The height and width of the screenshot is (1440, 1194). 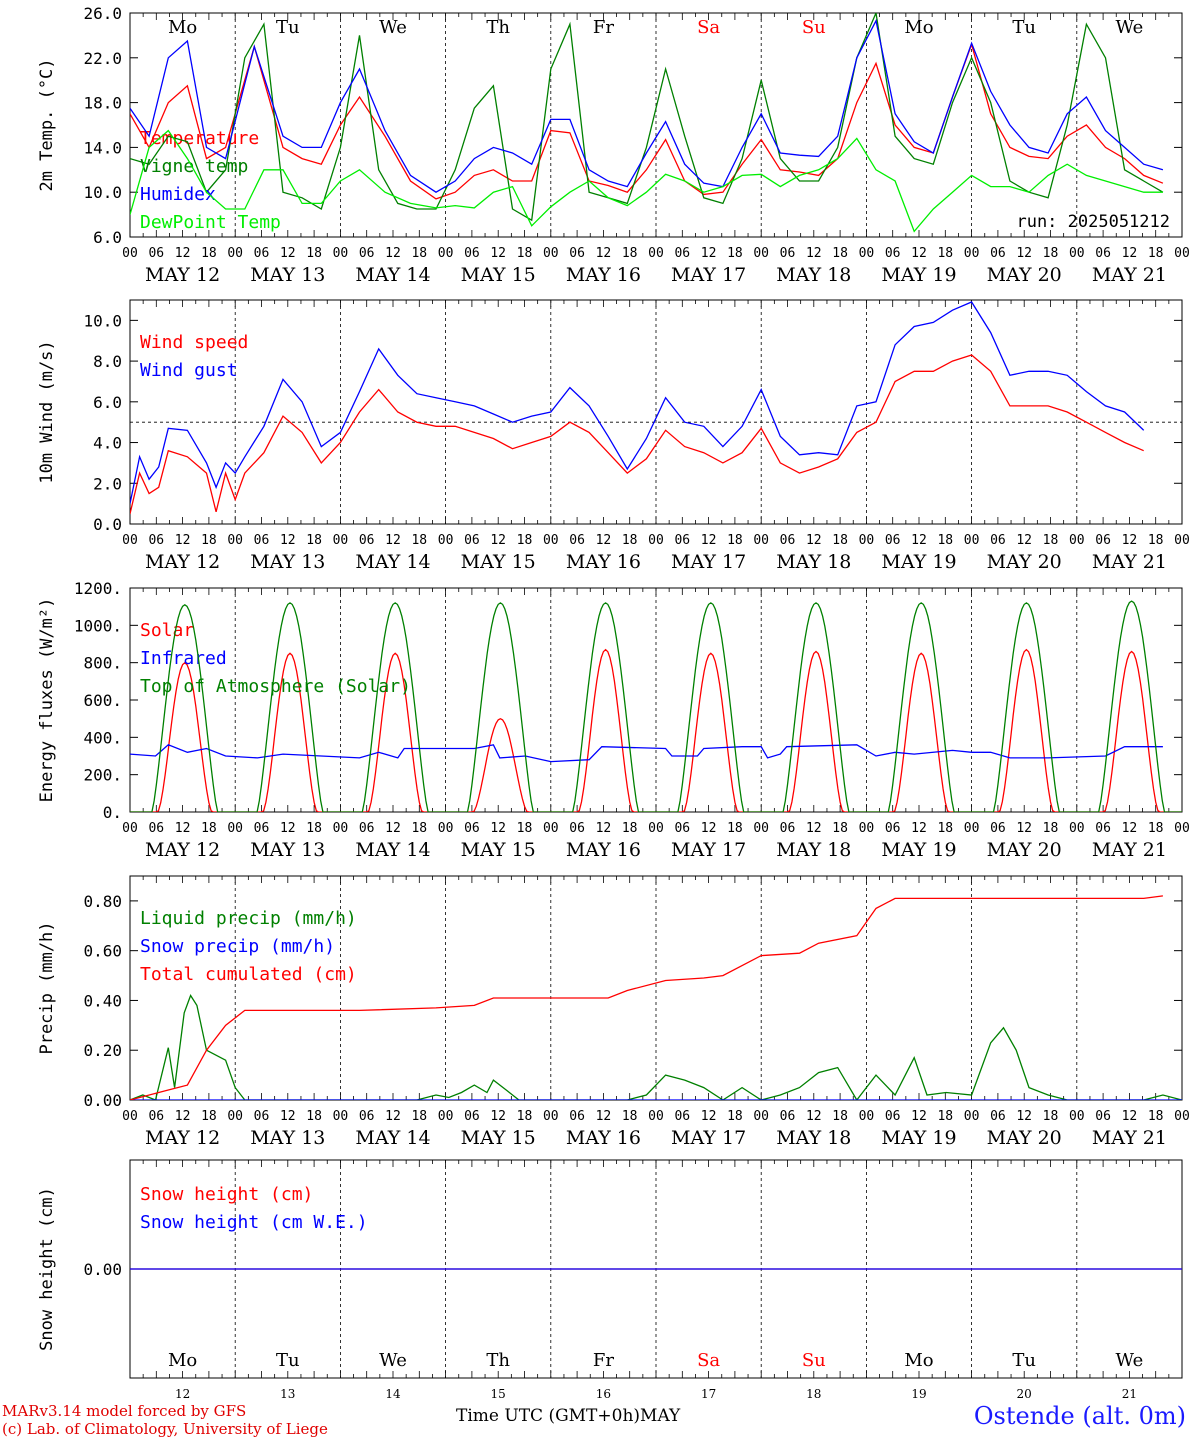 I want to click on y-tick-label: 8.0, so click(x=107, y=361).